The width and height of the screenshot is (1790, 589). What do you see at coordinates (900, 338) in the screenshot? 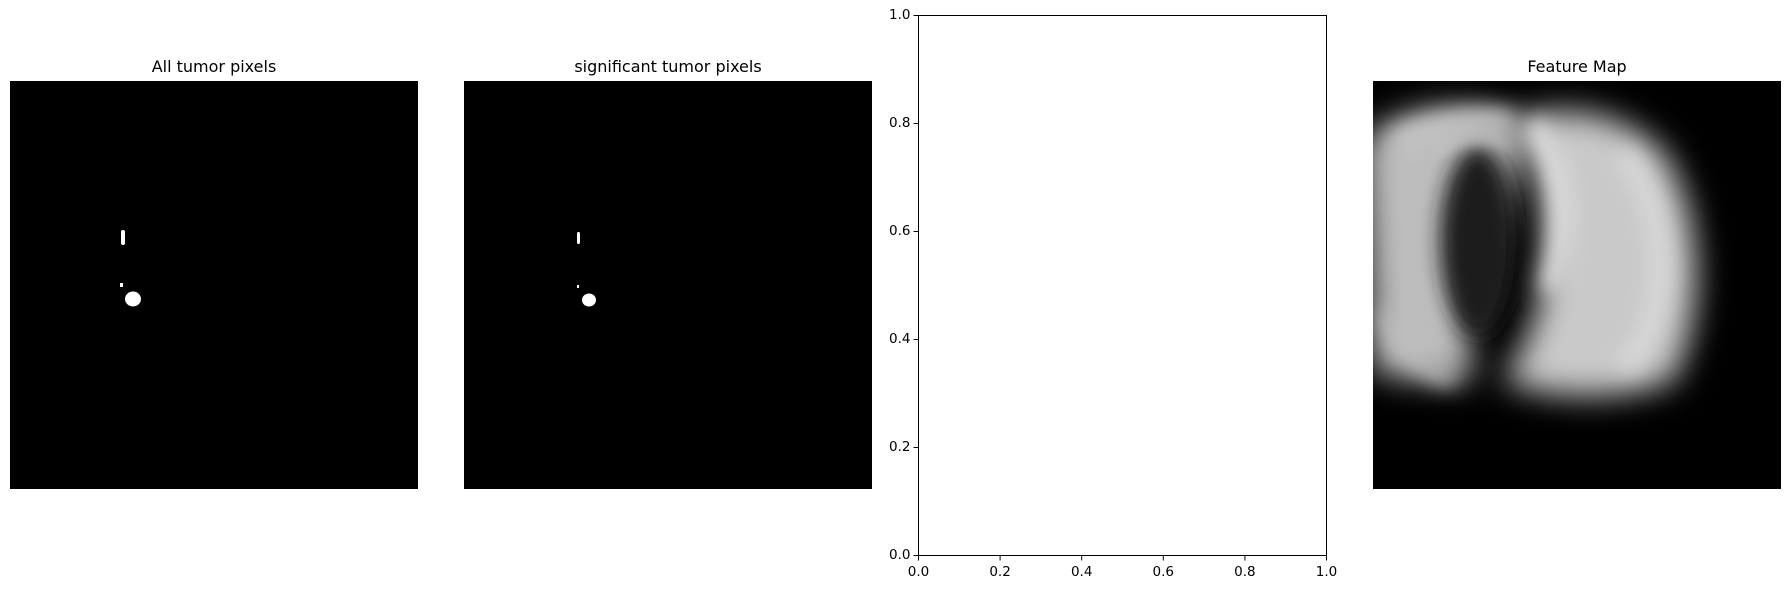
I see `y-tick-label-2: 0.4` at bounding box center [900, 338].